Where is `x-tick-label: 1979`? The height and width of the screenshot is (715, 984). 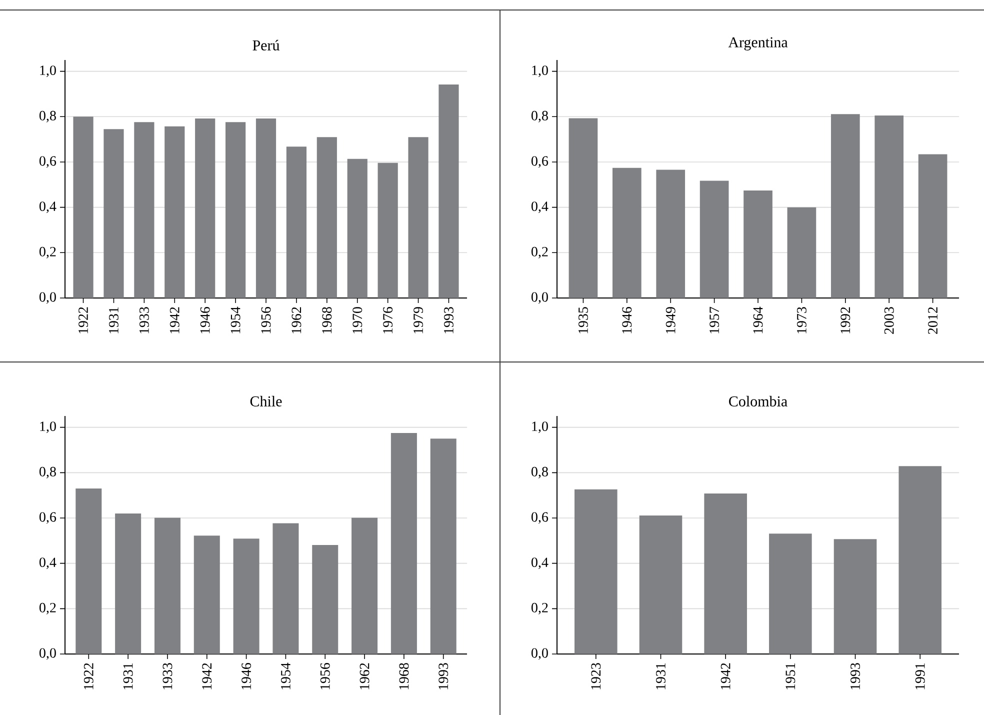 x-tick-label: 1979 is located at coordinates (418, 320).